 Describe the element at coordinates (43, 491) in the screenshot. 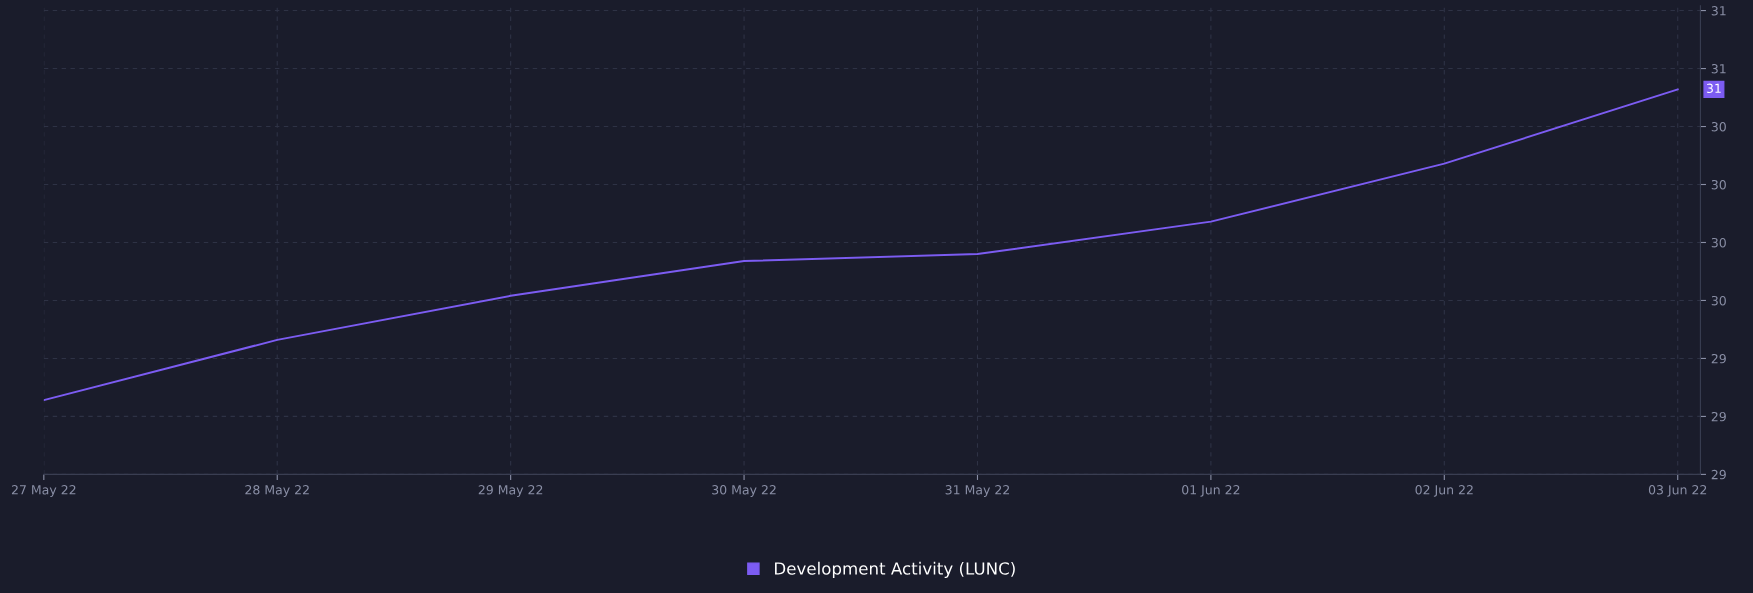

I see `x-tick-label: 27 May 22` at that location.